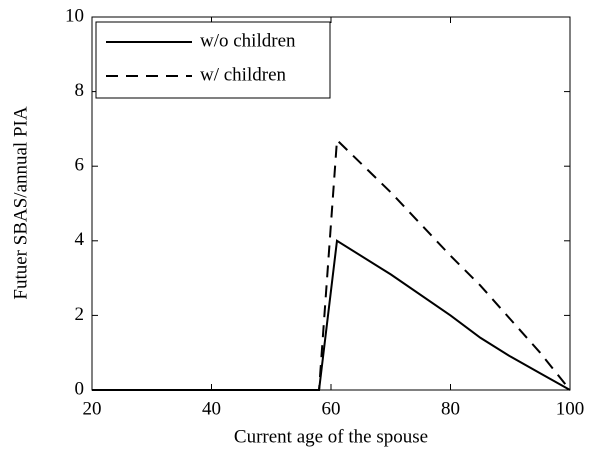 Image resolution: width=597 pixels, height=455 pixels. I want to click on y-tick-label: 4, so click(80, 239).